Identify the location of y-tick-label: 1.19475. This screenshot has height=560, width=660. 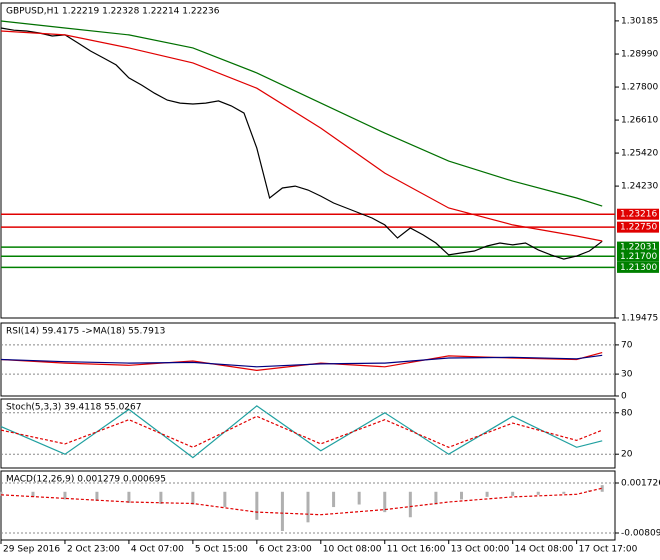
(639, 319).